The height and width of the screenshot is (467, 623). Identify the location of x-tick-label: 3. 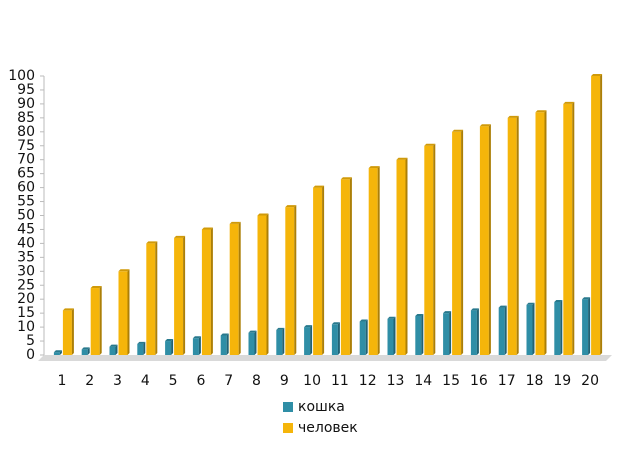
(117, 381).